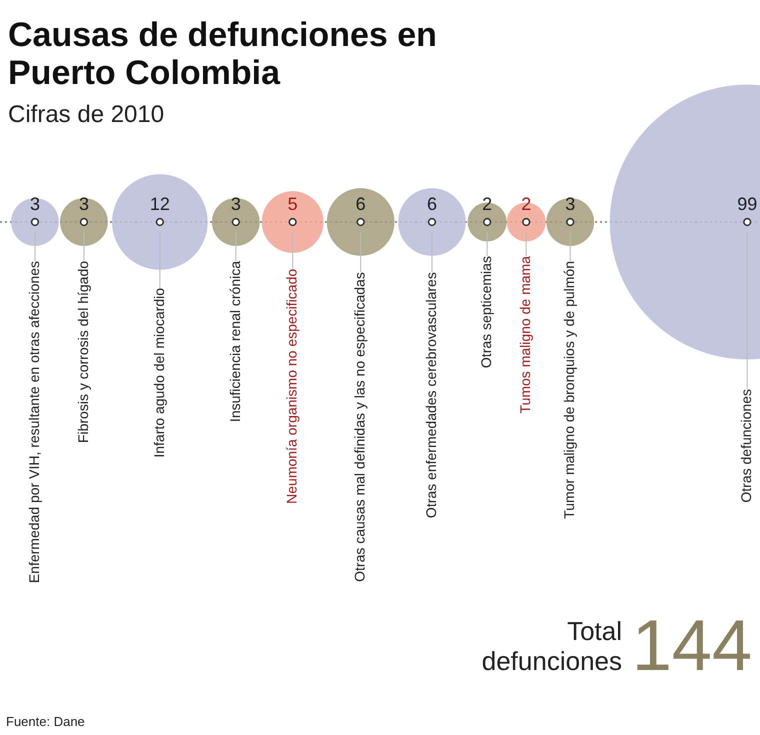 This screenshot has width=760, height=735. What do you see at coordinates (746, 446) in the screenshot?
I see `category-label: Otras defunciones` at bounding box center [746, 446].